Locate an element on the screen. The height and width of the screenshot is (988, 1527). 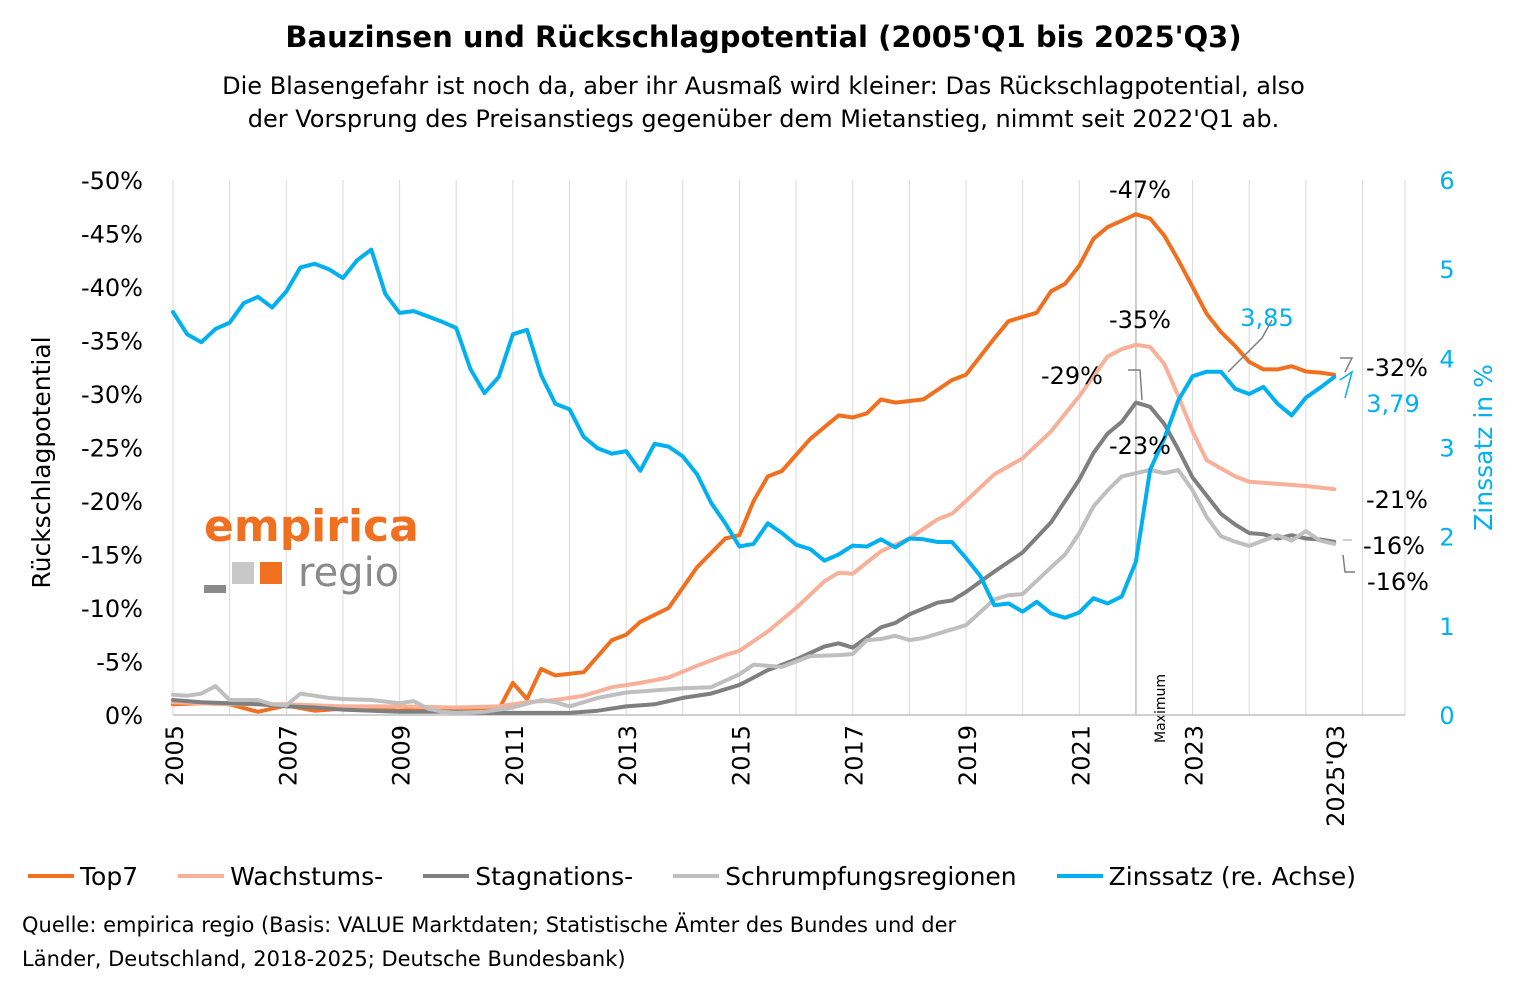
x-tick-label: 2007 is located at coordinates (288, 755).